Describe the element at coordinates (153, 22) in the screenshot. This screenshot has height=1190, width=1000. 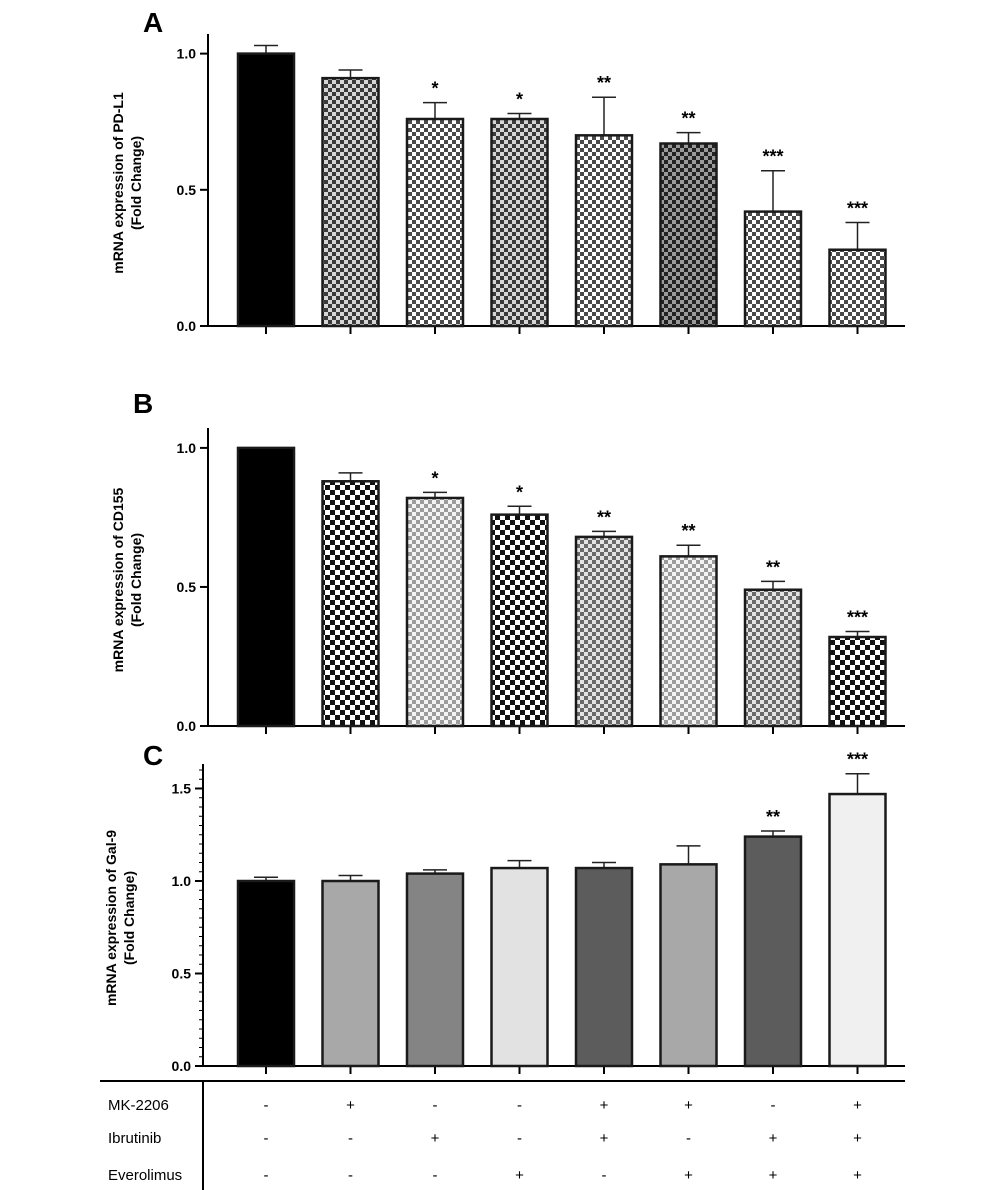
I see `panel-letter: A` at that location.